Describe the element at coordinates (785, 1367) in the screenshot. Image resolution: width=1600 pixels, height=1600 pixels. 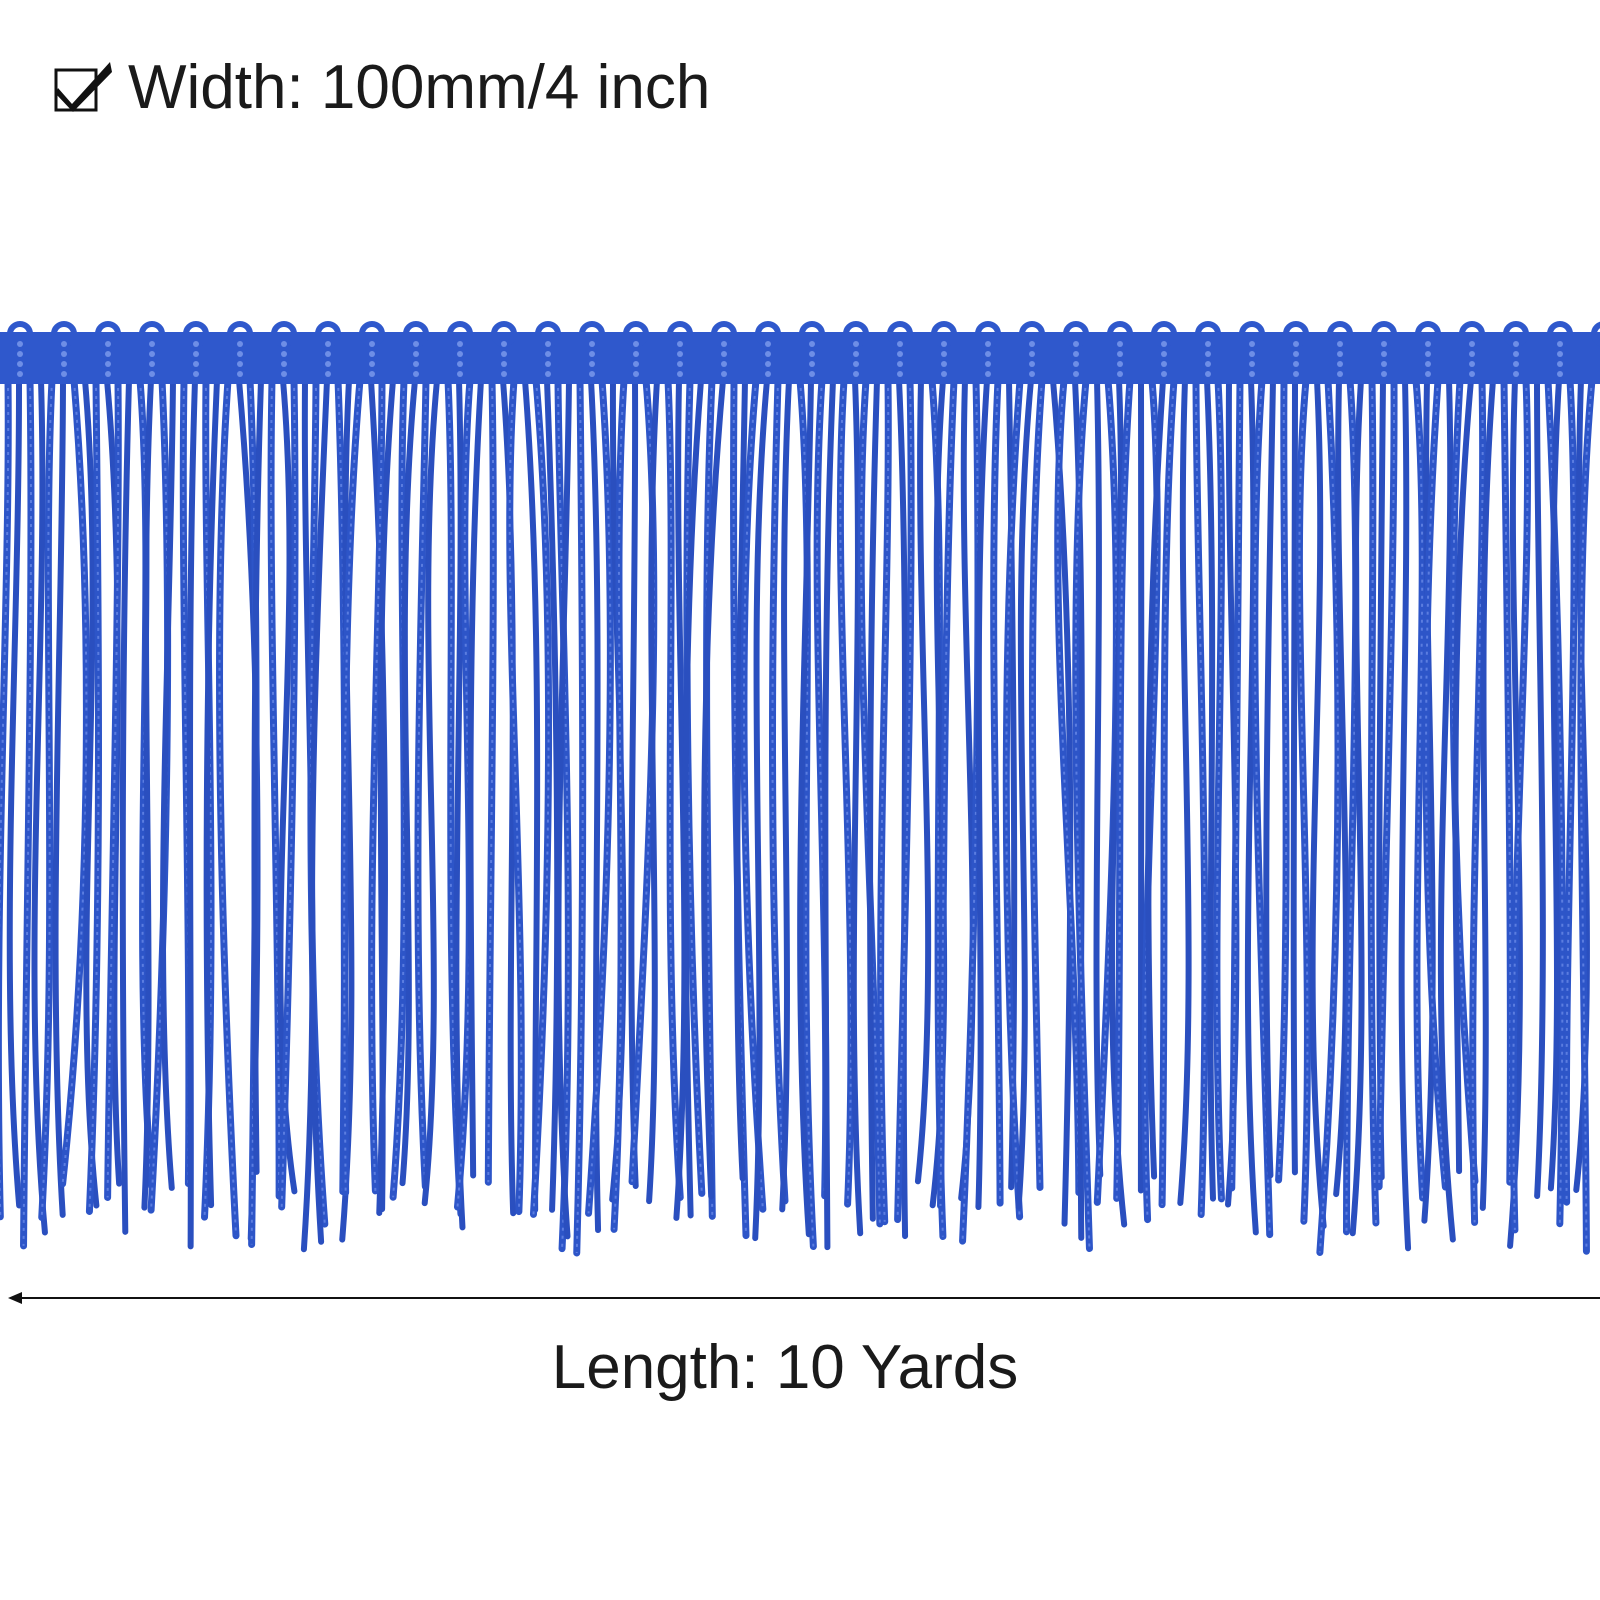
I see `length-label: Length: 10 Yards` at that location.